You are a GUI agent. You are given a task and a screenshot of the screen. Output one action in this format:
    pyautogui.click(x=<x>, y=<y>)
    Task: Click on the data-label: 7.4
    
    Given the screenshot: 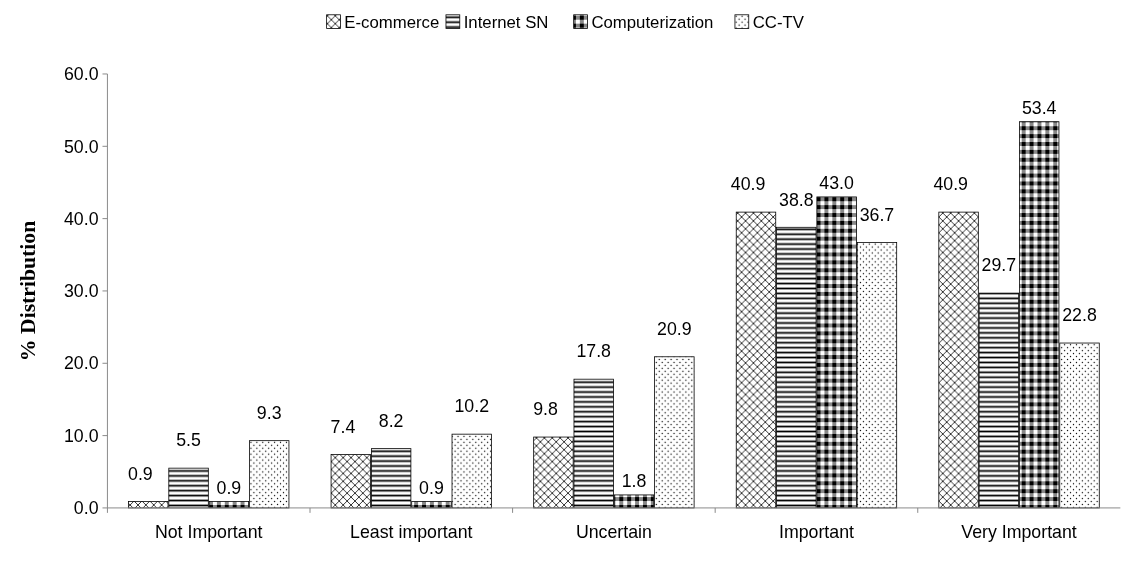 What is the action you would take?
    pyautogui.click(x=343, y=426)
    